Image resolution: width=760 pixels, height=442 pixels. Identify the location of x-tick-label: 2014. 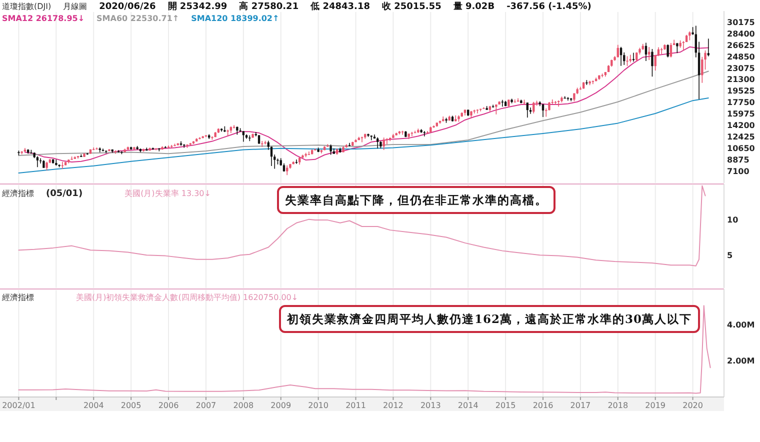
(468, 405).